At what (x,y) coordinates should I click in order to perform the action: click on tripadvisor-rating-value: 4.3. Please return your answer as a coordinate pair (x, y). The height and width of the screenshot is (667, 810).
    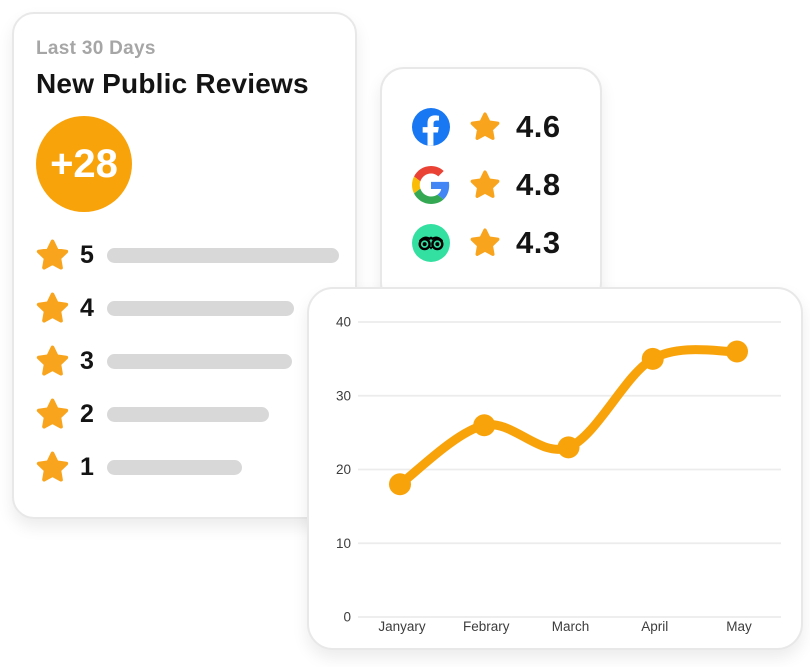
    Looking at the image, I should click on (538, 242).